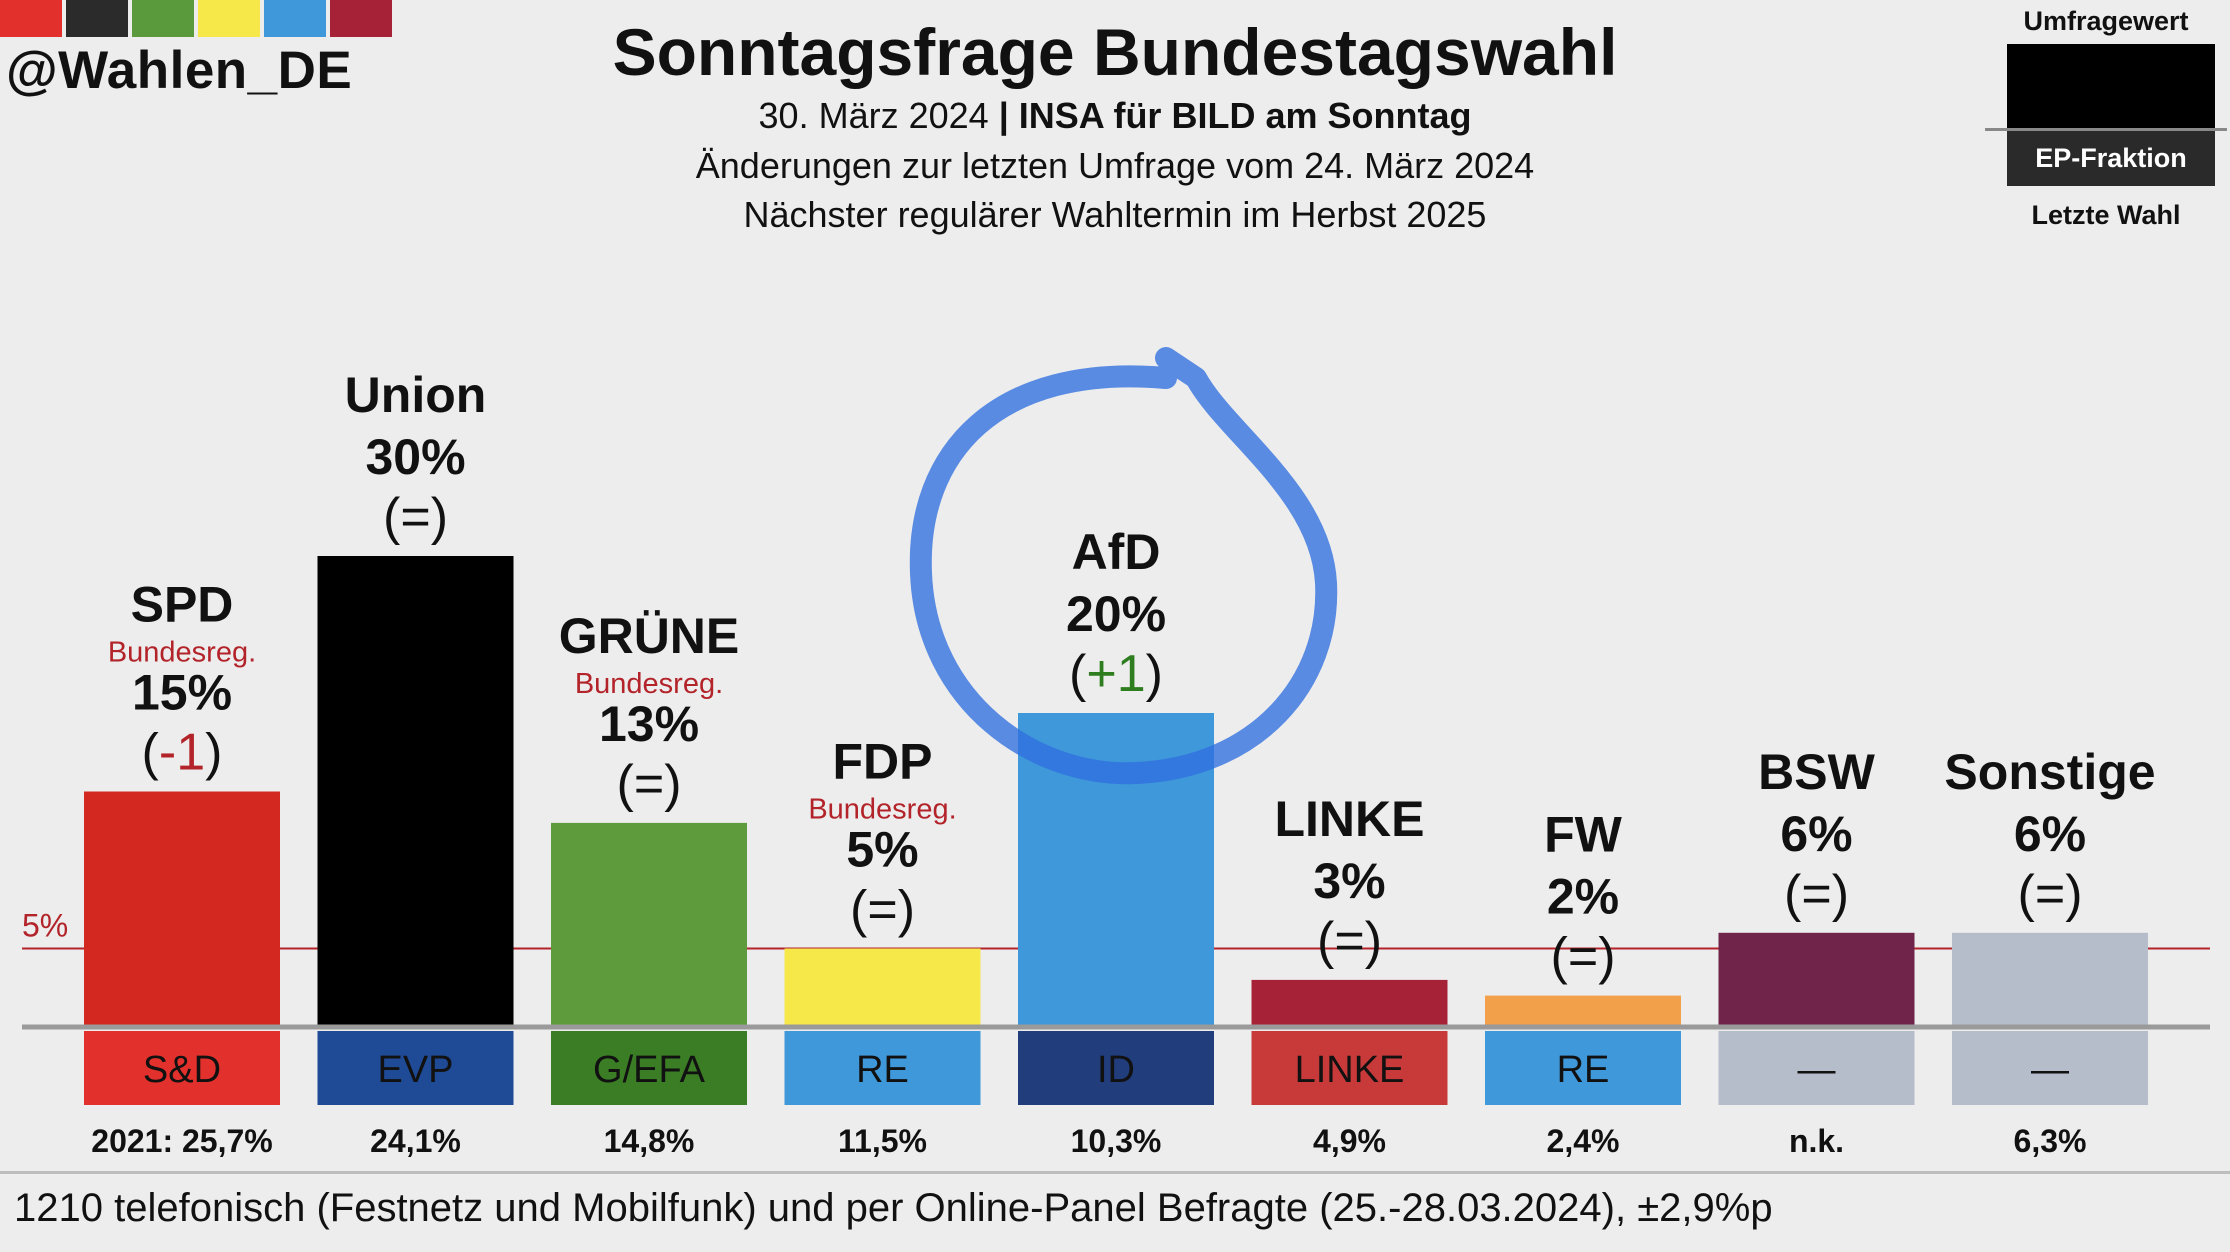 This screenshot has height=1252, width=2230. What do you see at coordinates (1583, 835) in the screenshot?
I see `party-label: FW` at bounding box center [1583, 835].